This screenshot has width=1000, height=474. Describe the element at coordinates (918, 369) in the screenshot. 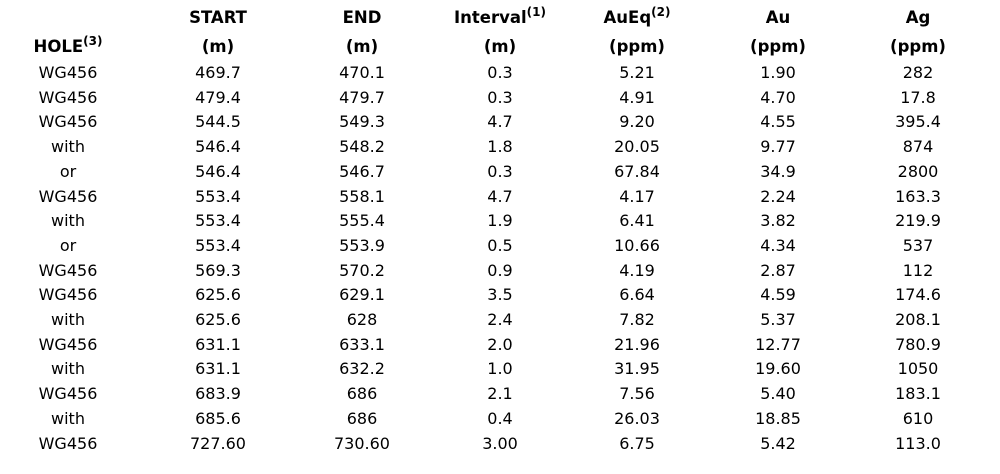

I see `value-cell: 1050` at that location.